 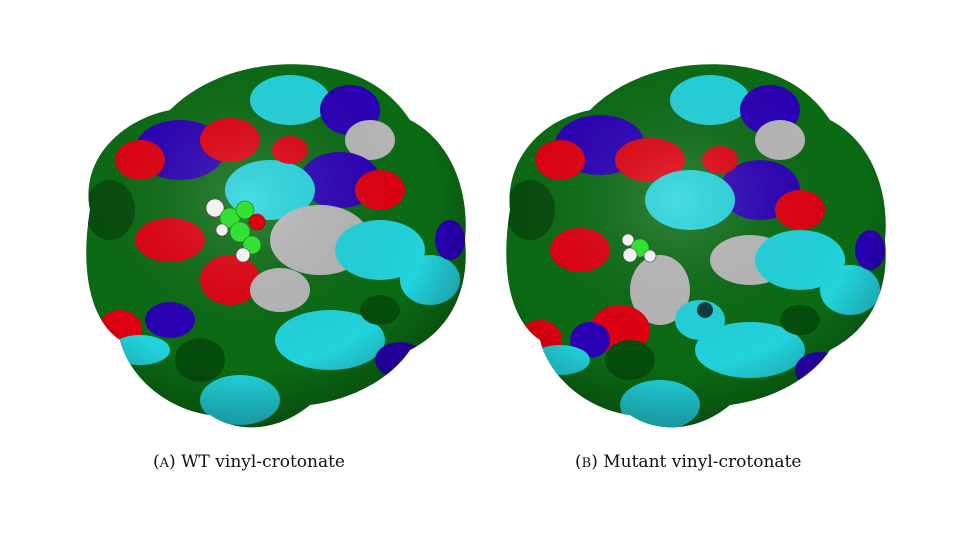 What do you see at coordinates (263, 462) in the screenshot?
I see `caption-a-text: WT vinyl-crotonate` at bounding box center [263, 462].